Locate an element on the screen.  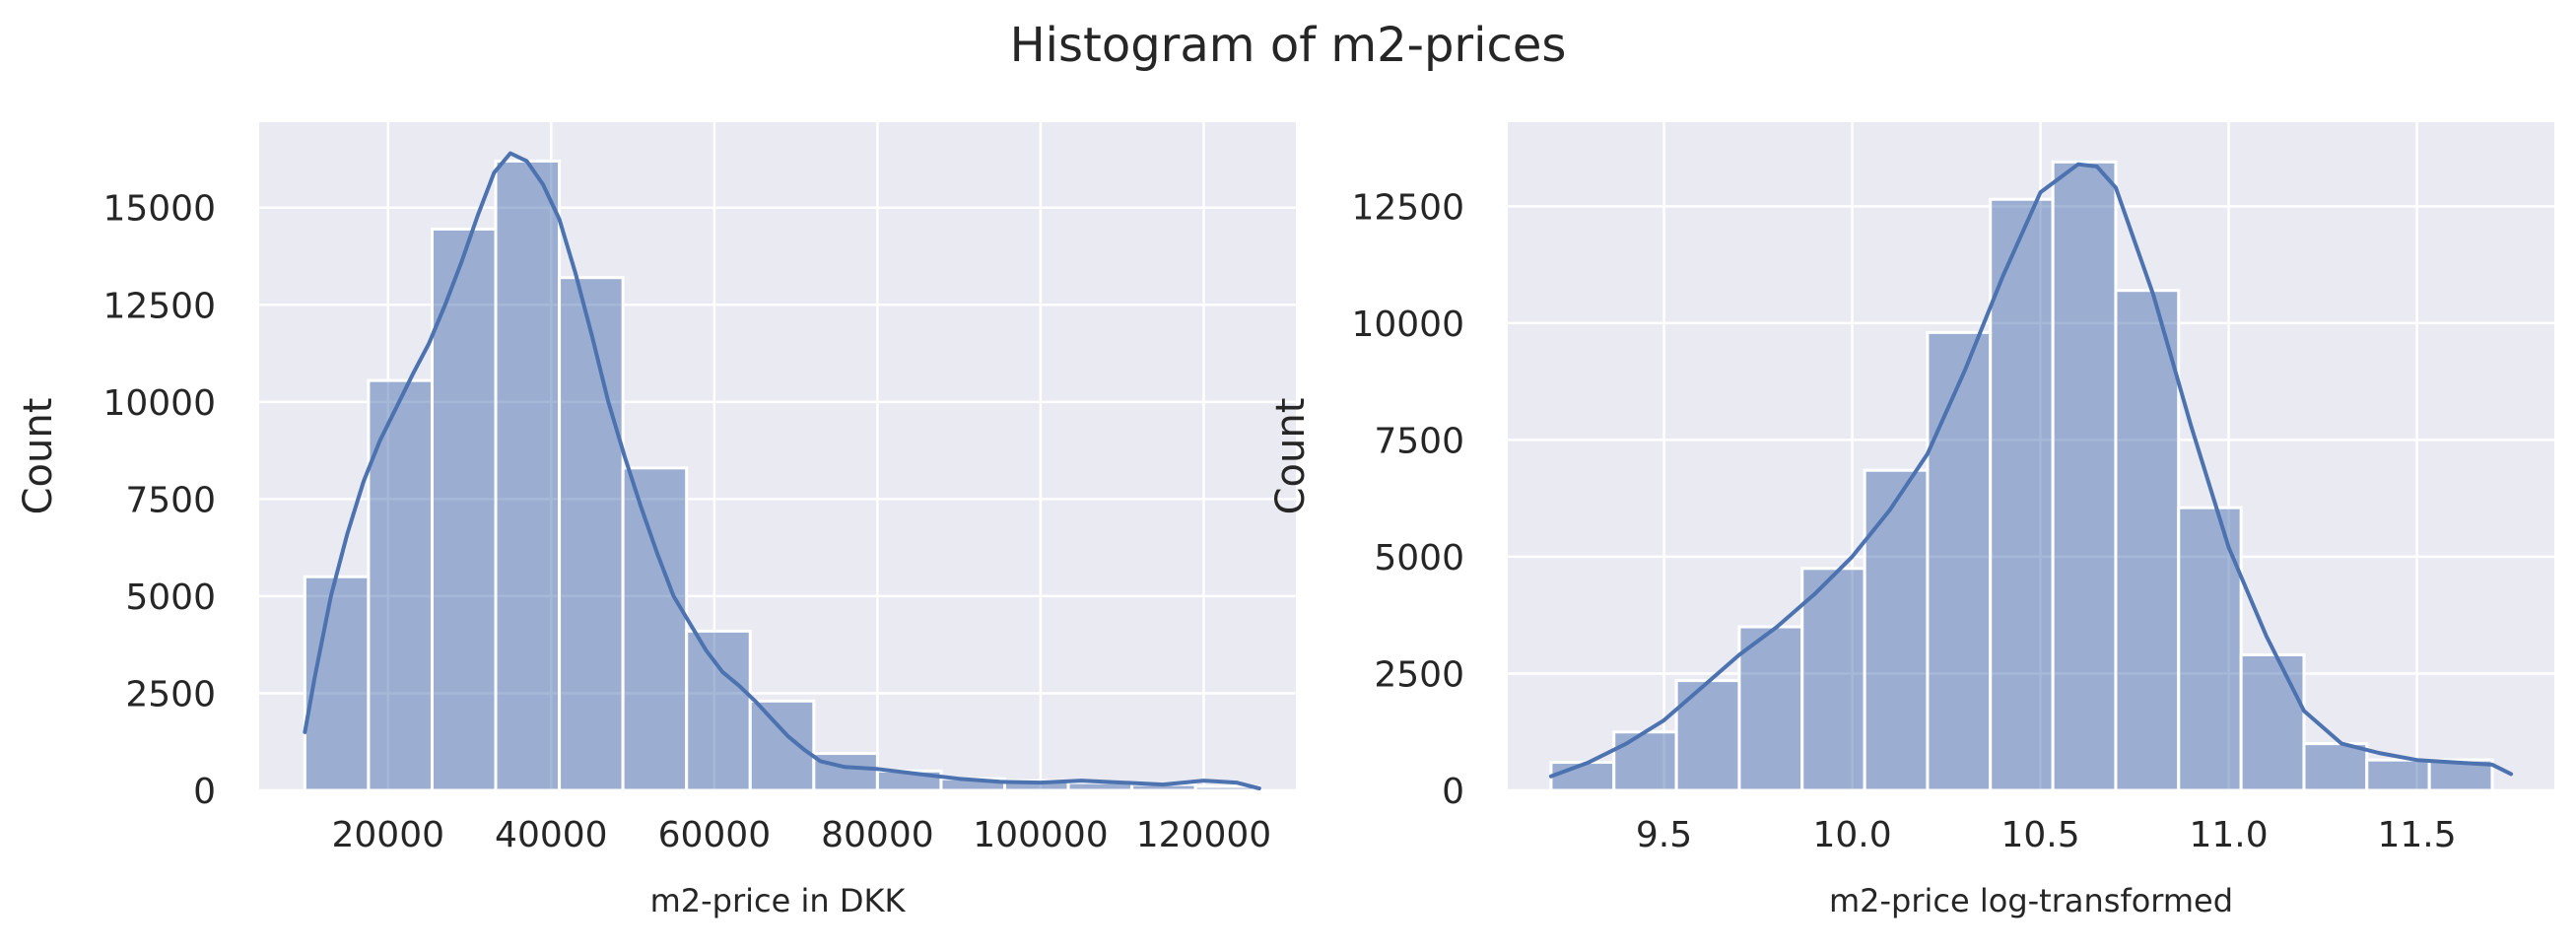
y-tick-label: 15000 is located at coordinates (159, 209).